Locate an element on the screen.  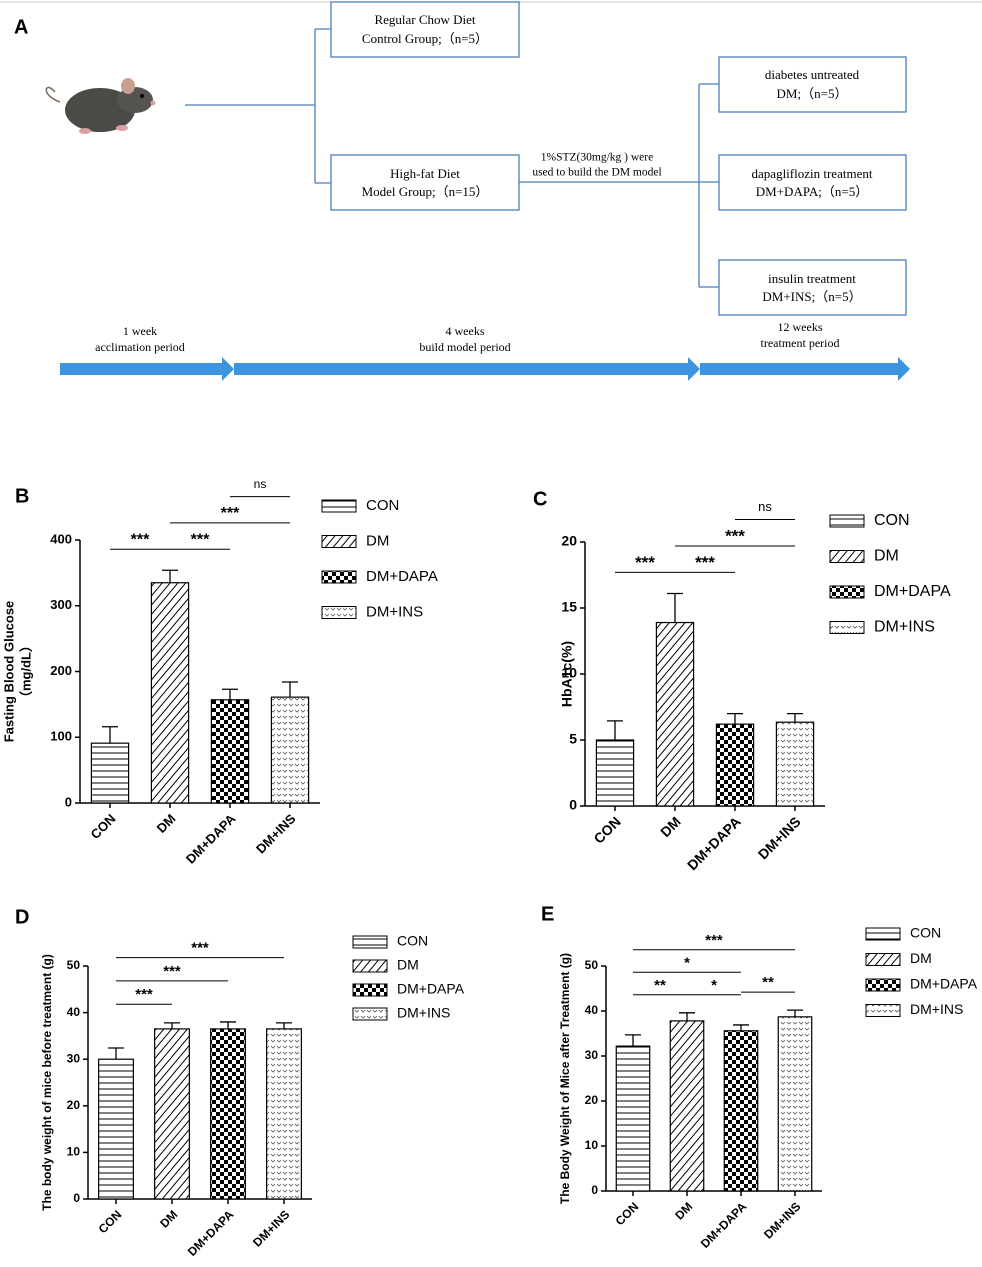
timeline-arrows is located at coordinates (485, 369).